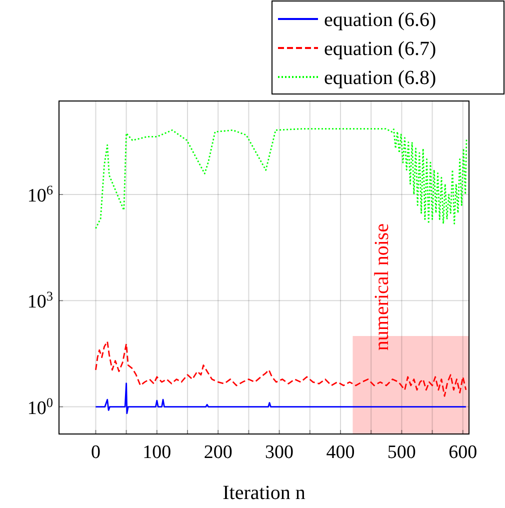 The image size is (505, 508). I want to click on x-tick-label: 0, so click(95, 452).